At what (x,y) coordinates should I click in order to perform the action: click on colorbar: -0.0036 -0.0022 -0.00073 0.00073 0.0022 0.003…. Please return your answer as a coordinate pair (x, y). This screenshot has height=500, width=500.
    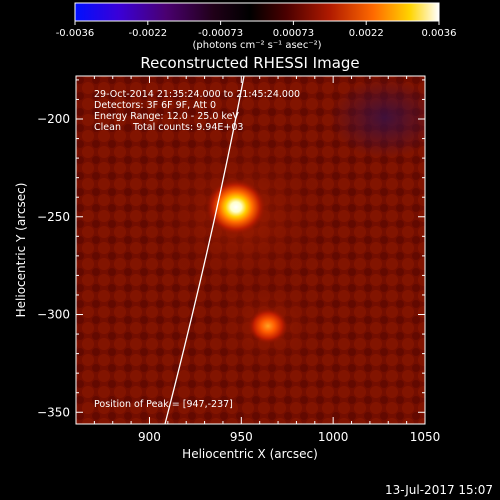
    Looking at the image, I should click on (256, 26).